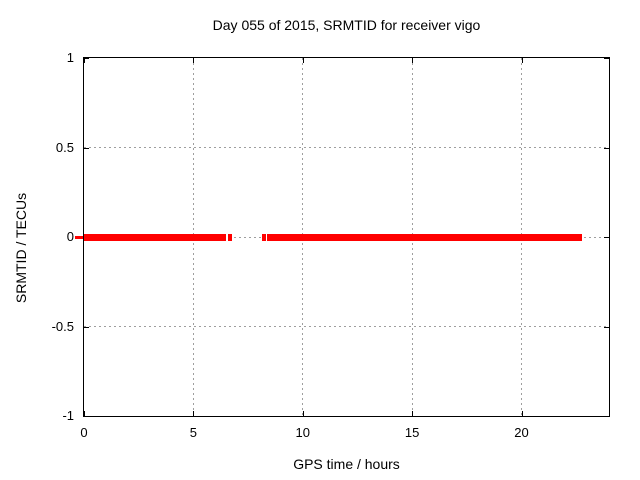  Describe the element at coordinates (70, 236) in the screenshot. I see `y-tick-label: 0` at that location.